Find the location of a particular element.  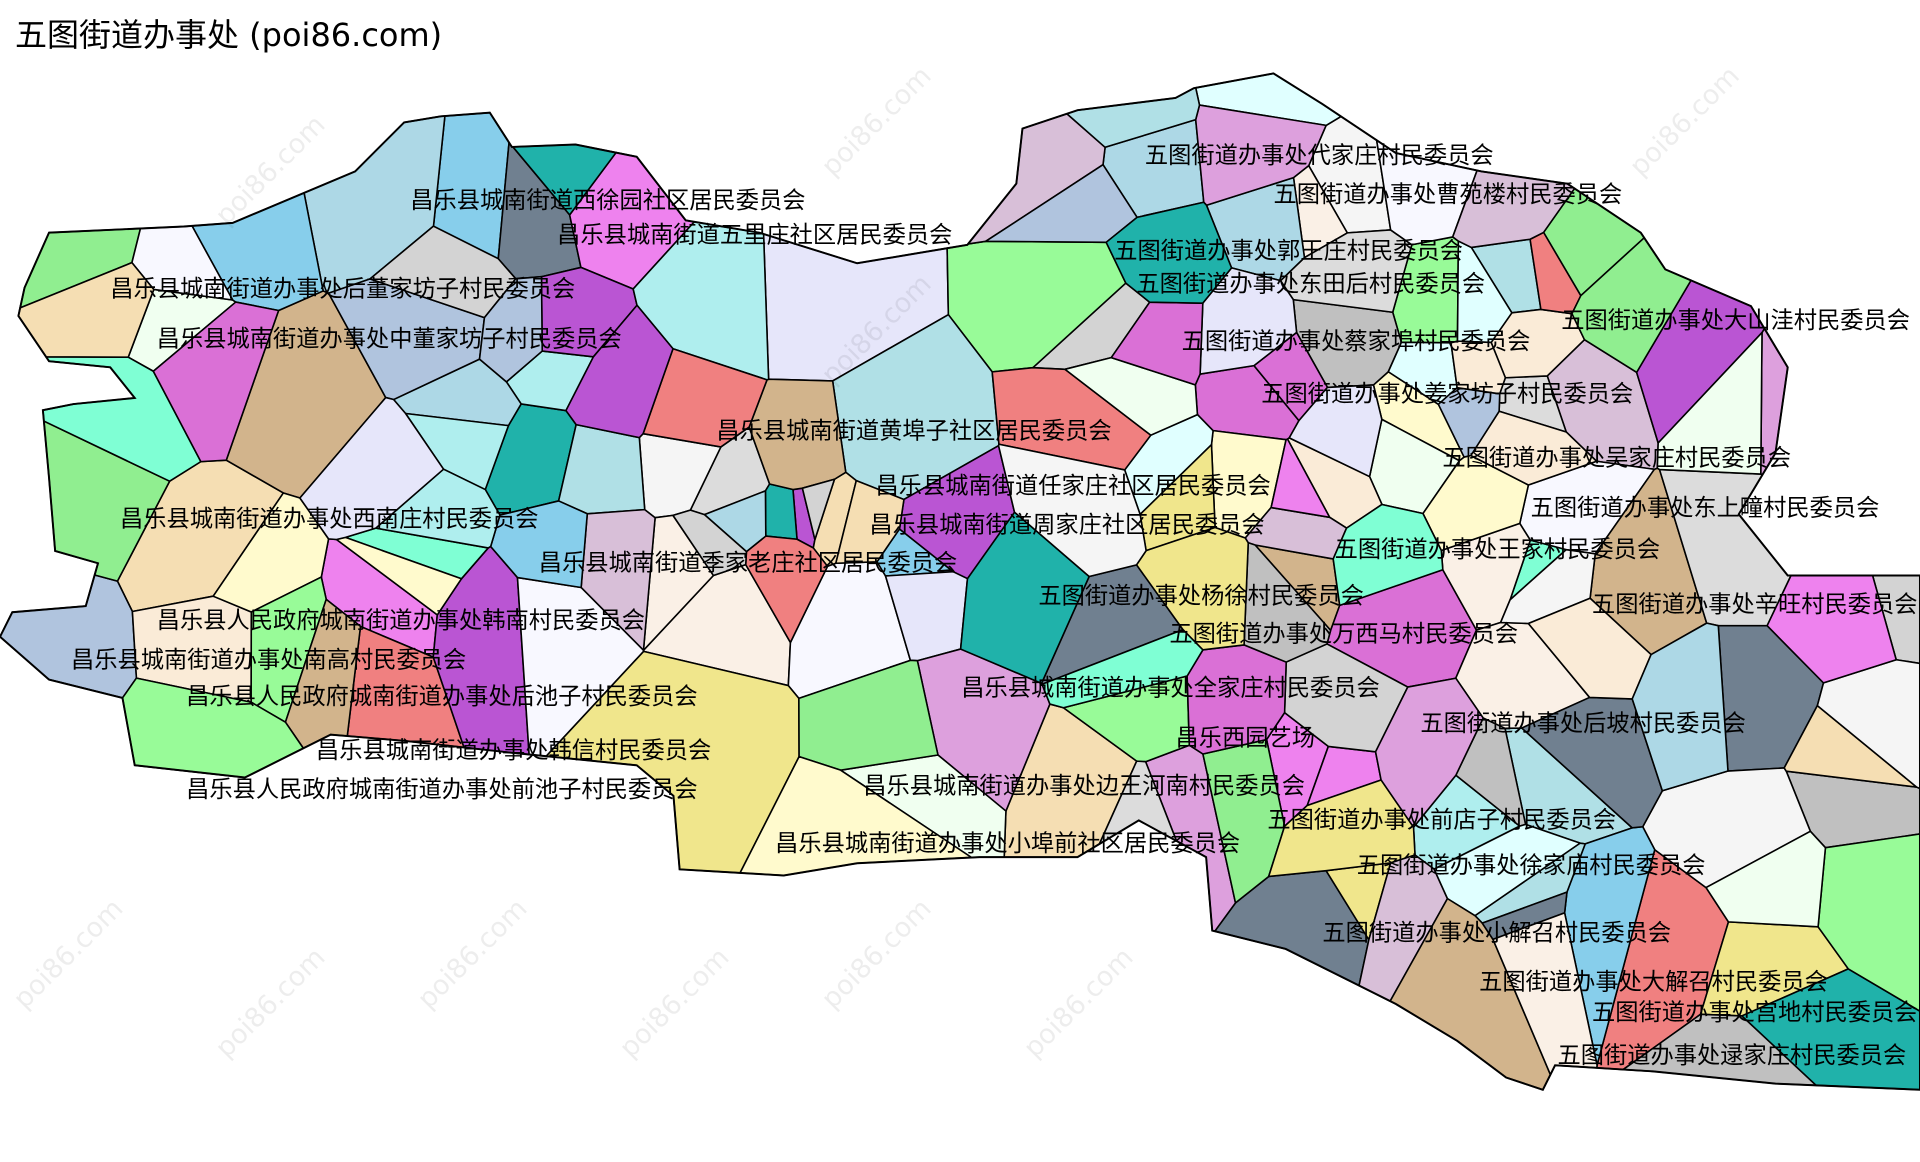

region-label: 昌乐县城南街道办事处韩信村民委员会 is located at coordinates (513, 750).